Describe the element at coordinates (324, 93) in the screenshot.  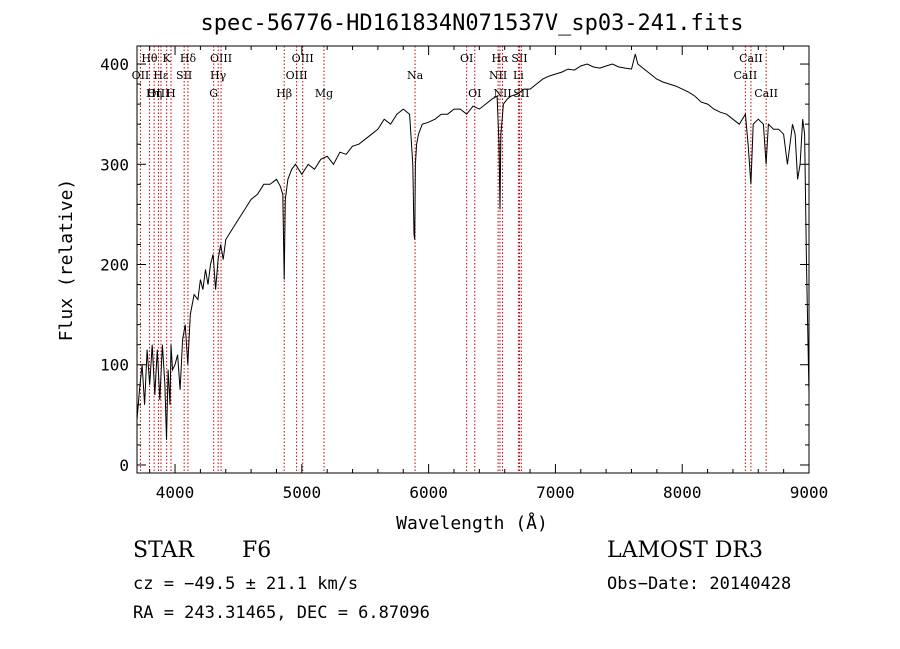
I see `marker-label-15: Mg` at that location.